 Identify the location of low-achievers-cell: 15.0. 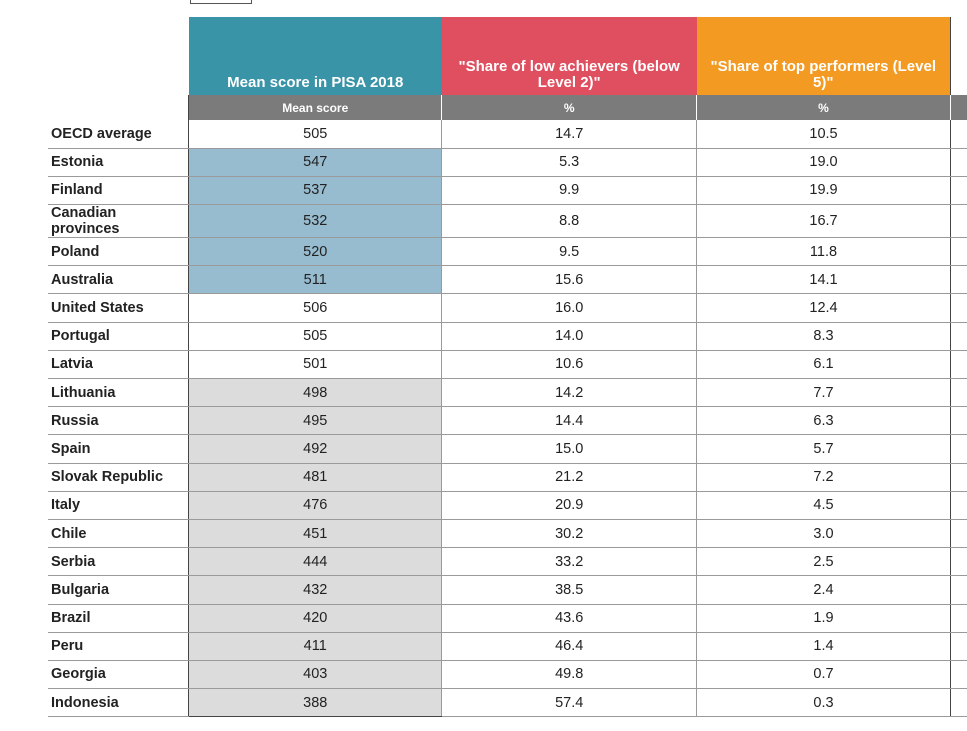
(569, 449).